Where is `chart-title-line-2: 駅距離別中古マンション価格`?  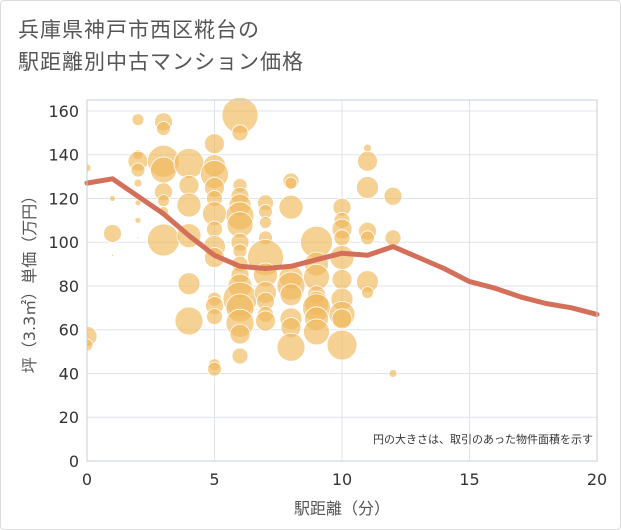 chart-title-line-2: 駅距離別中古マンション価格 is located at coordinates (161, 62).